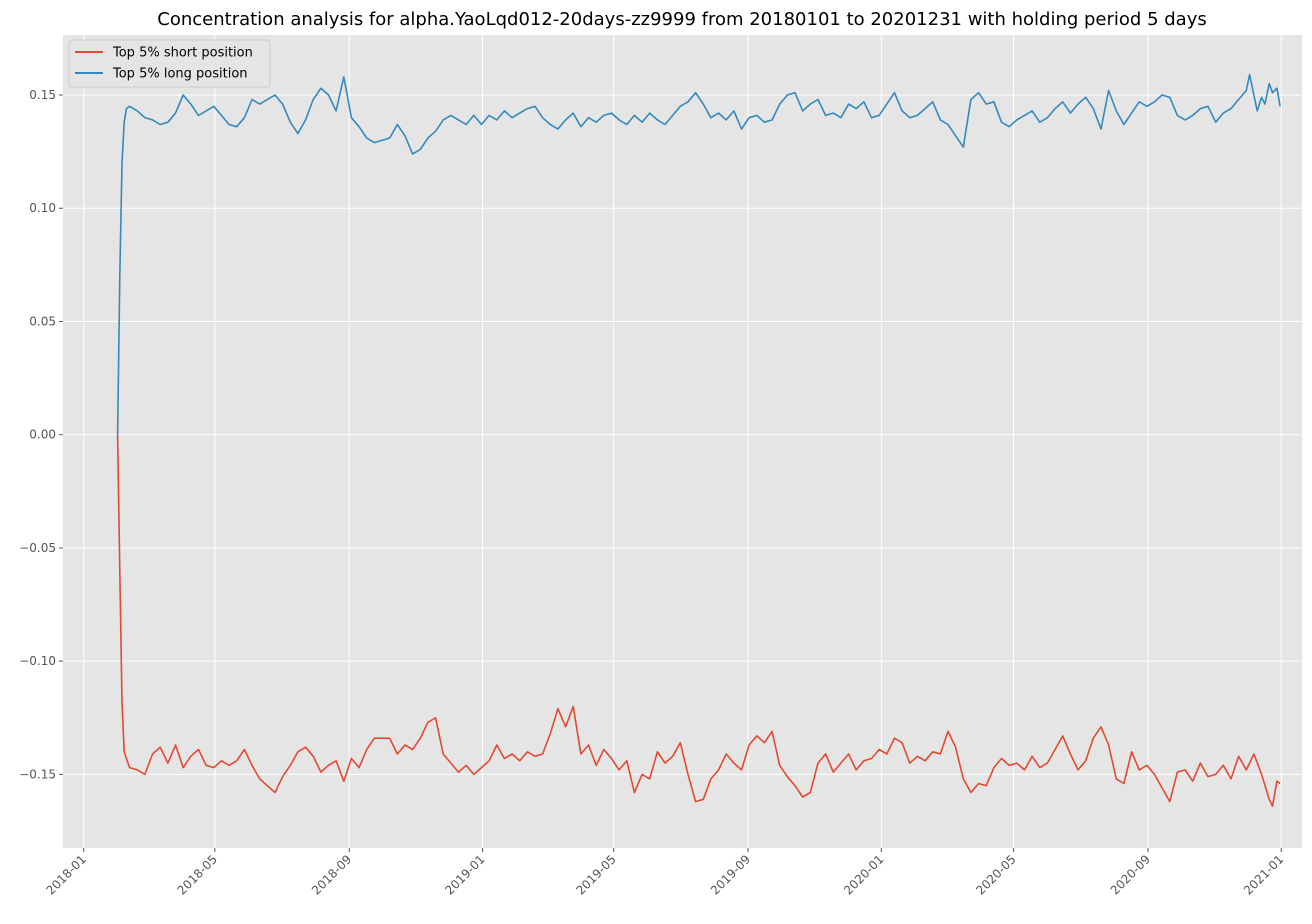  I want to click on y-tick-label: −0.10, so click(37, 661).